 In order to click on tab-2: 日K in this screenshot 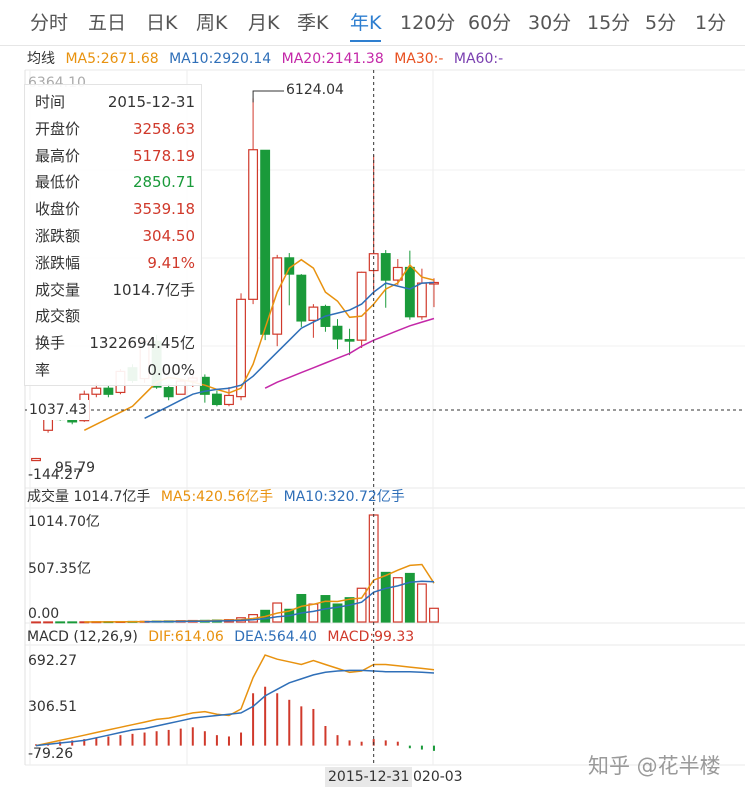, I will do `click(162, 23)`.